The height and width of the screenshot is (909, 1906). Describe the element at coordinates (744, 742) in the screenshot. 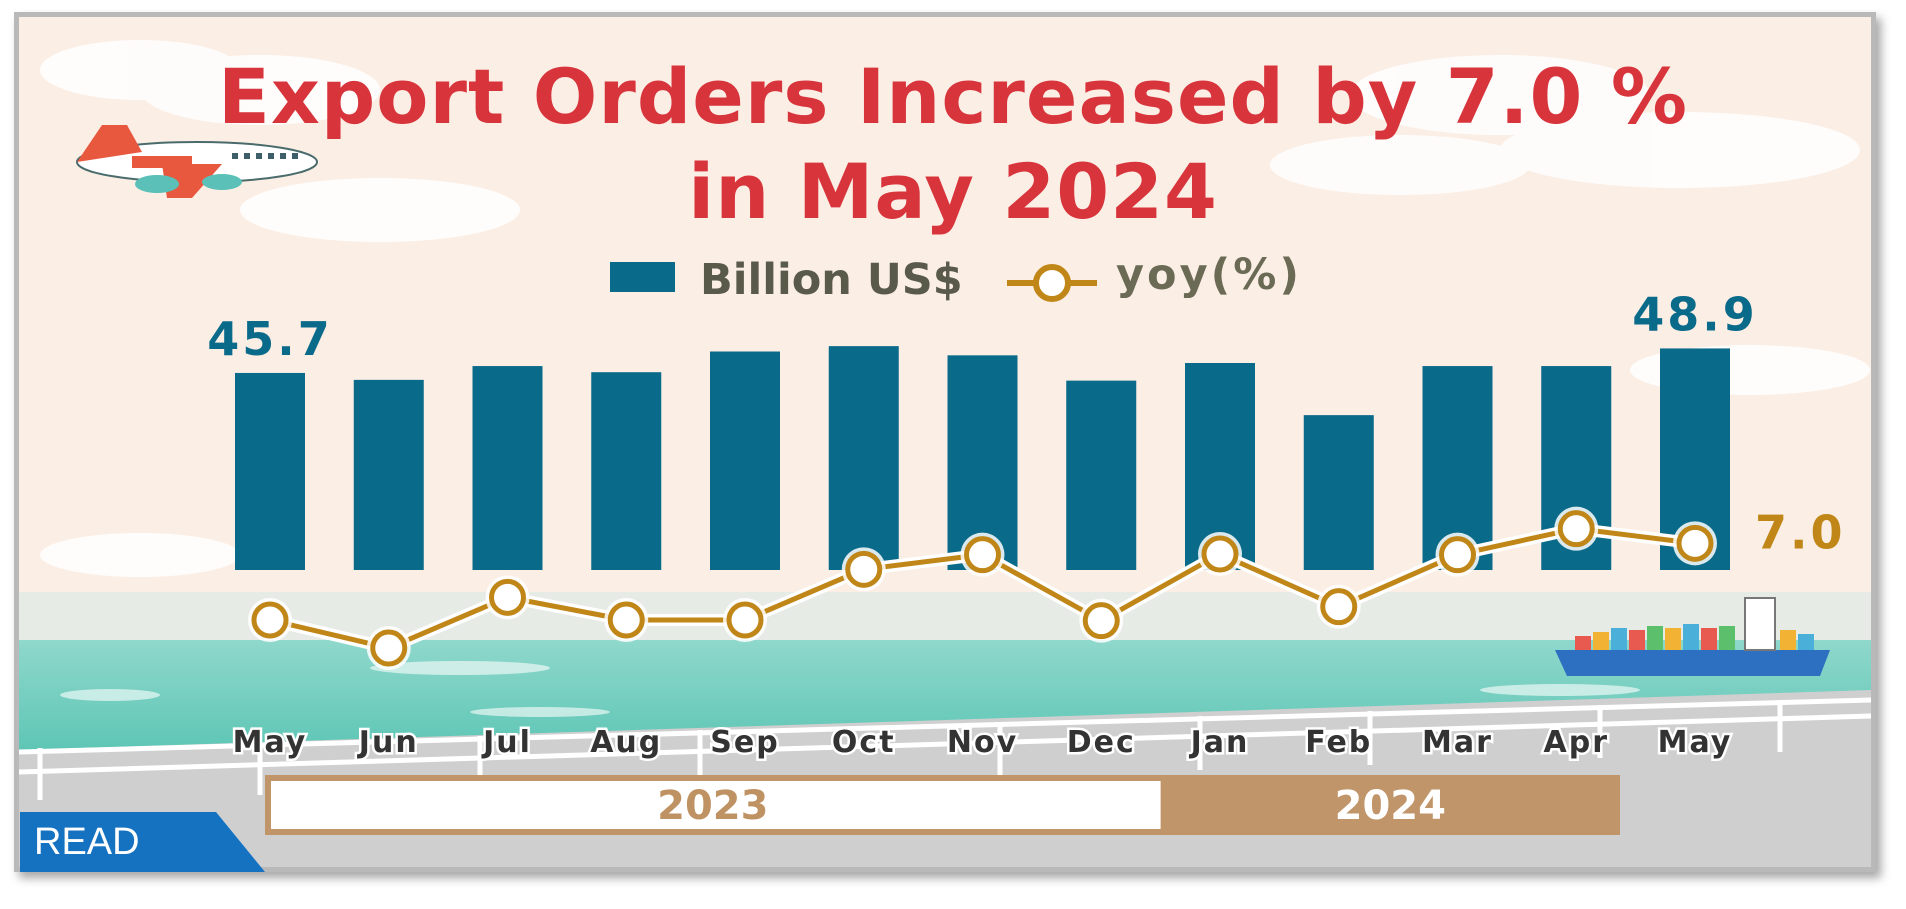

I see `x-tick-label-4: Sep` at that location.